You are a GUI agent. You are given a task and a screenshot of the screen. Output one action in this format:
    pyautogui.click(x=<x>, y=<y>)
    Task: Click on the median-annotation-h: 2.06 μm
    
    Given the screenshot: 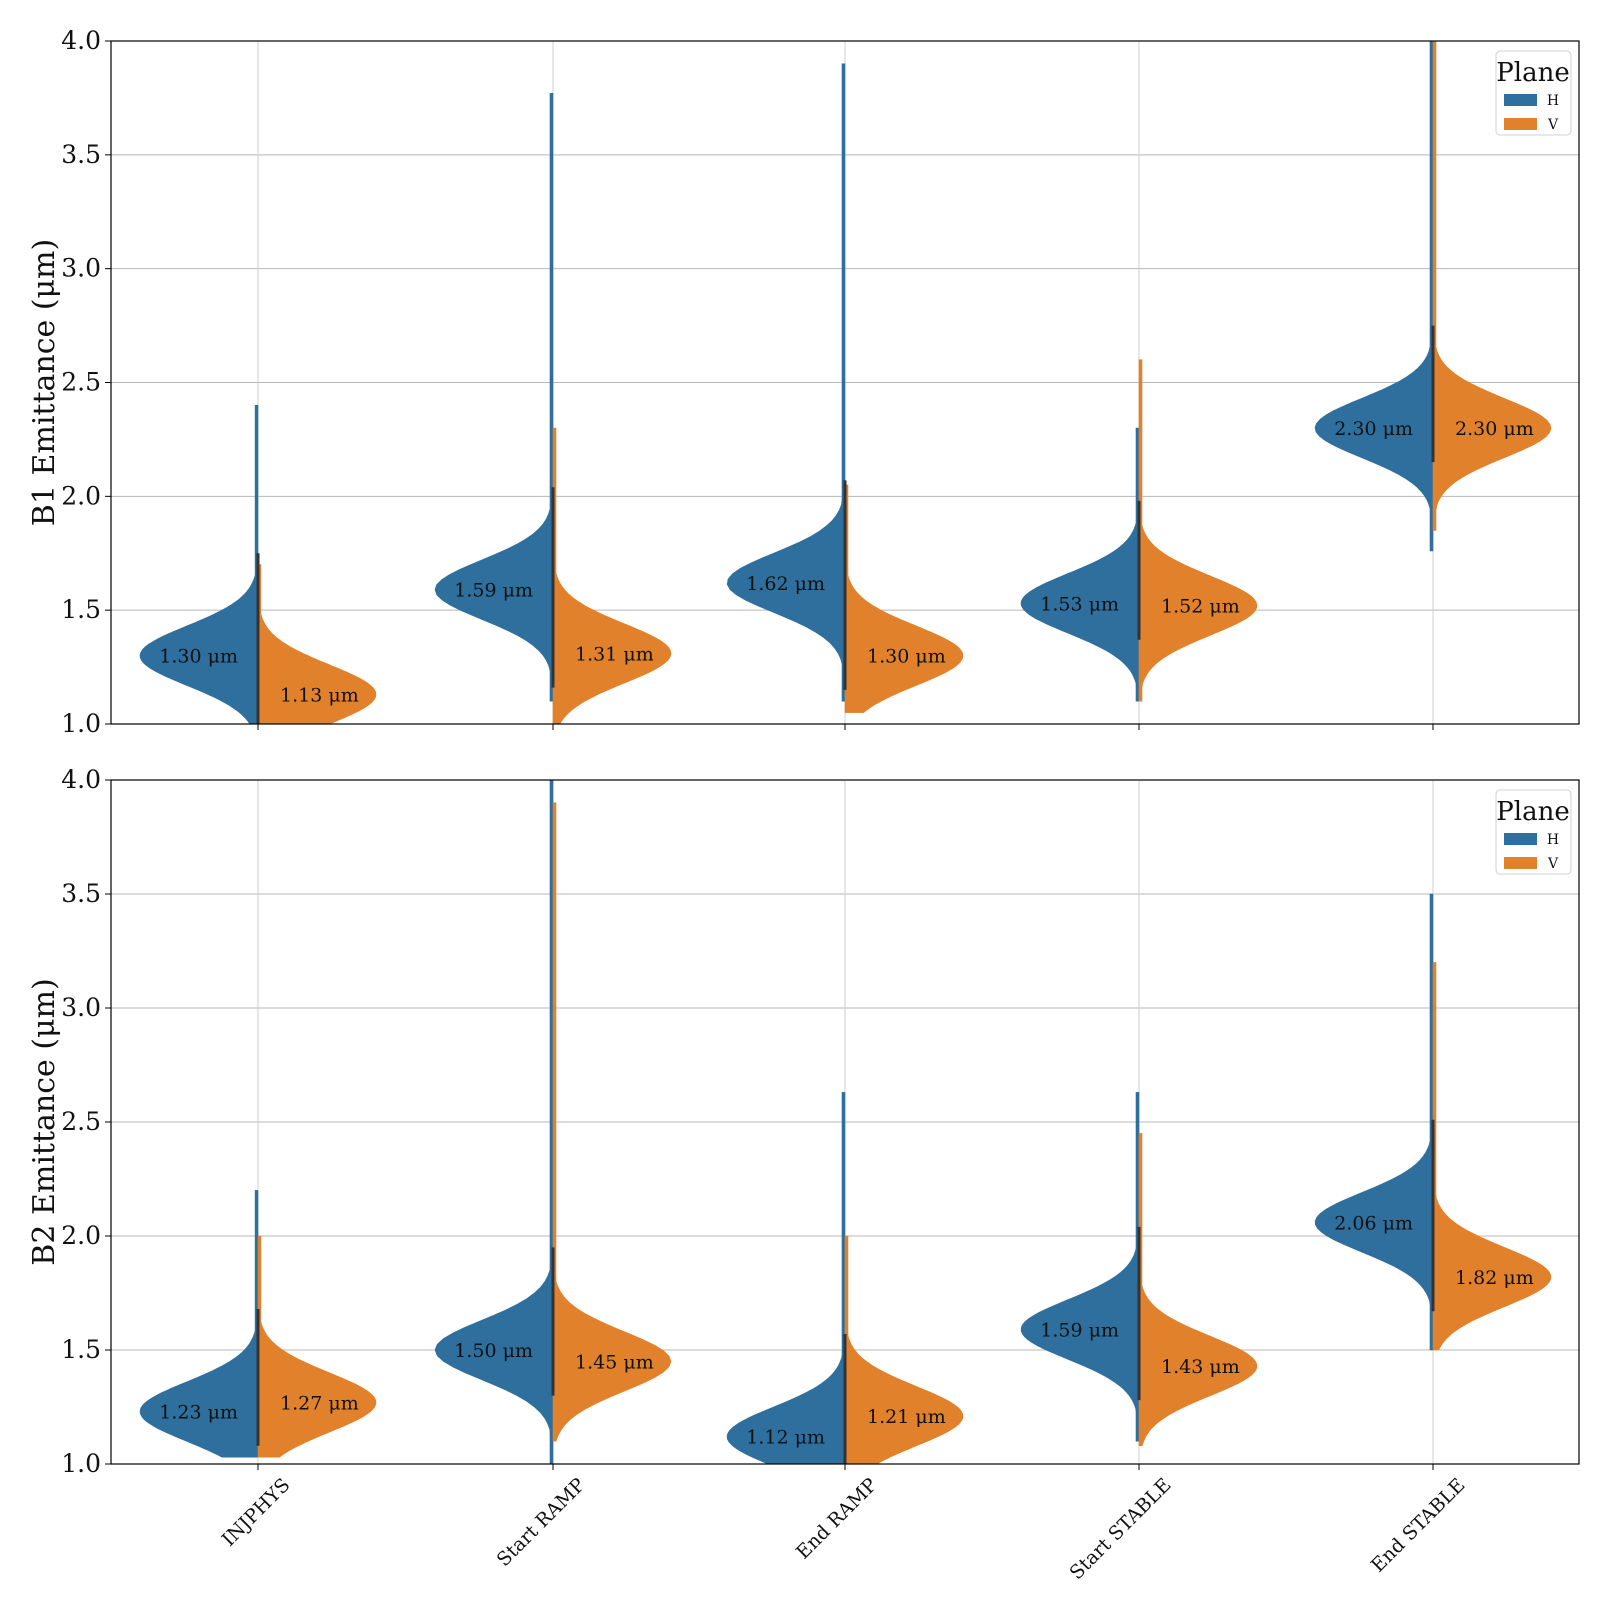 What is the action you would take?
    pyautogui.click(x=1373, y=1223)
    